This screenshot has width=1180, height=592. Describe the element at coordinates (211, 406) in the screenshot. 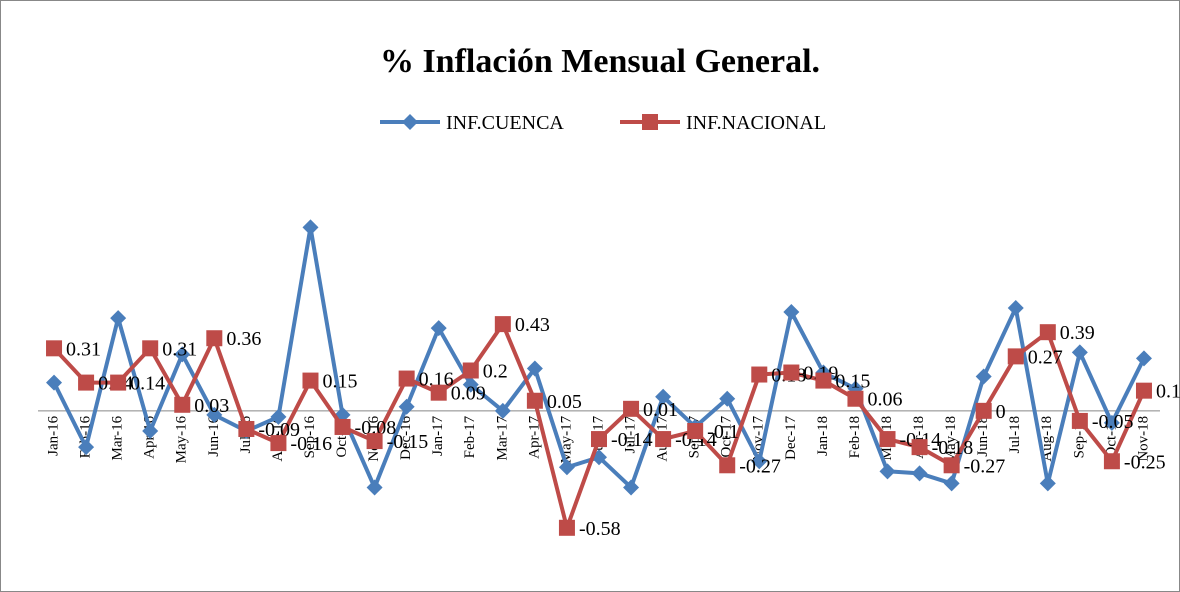

I see `data-label: 0.03` at that location.